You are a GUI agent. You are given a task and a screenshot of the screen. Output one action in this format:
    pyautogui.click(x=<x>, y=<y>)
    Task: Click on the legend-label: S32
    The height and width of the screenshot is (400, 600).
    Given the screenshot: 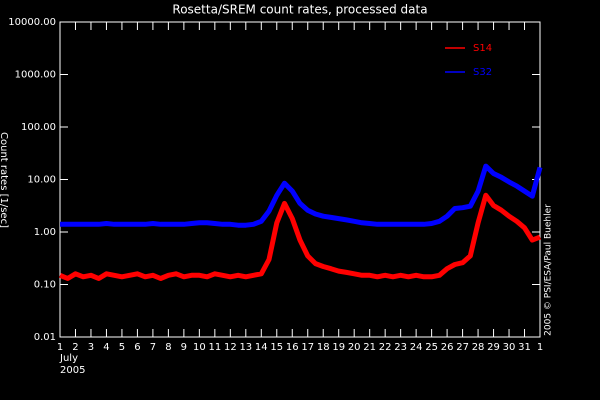 What is the action you would take?
    pyautogui.click(x=482, y=72)
    